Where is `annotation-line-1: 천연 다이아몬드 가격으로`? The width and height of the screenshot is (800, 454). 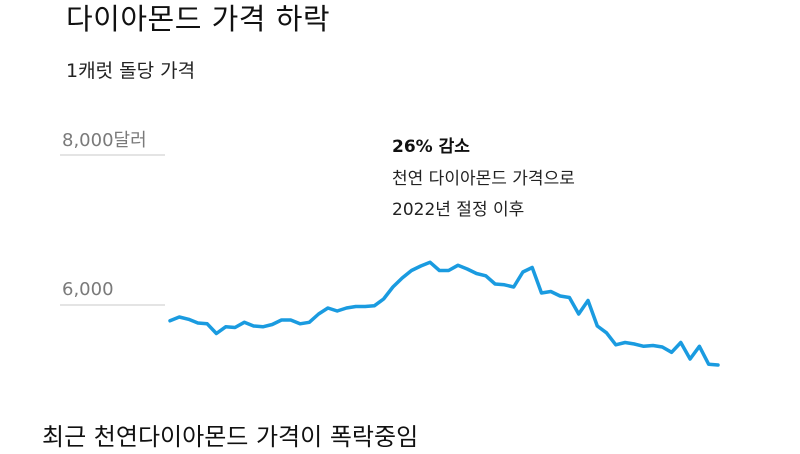
annotation-line-1: 천연 다이아몬드 가격으로 is located at coordinates (483, 179).